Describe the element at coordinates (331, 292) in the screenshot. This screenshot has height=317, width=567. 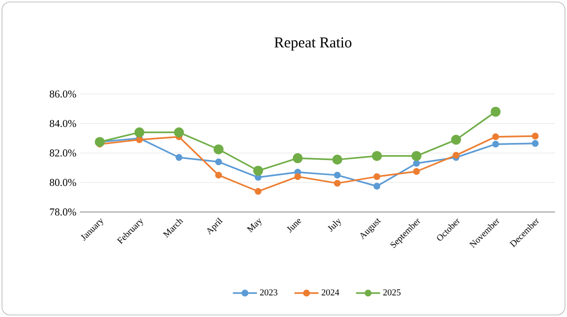
I see `legend-label: 2024` at that location.